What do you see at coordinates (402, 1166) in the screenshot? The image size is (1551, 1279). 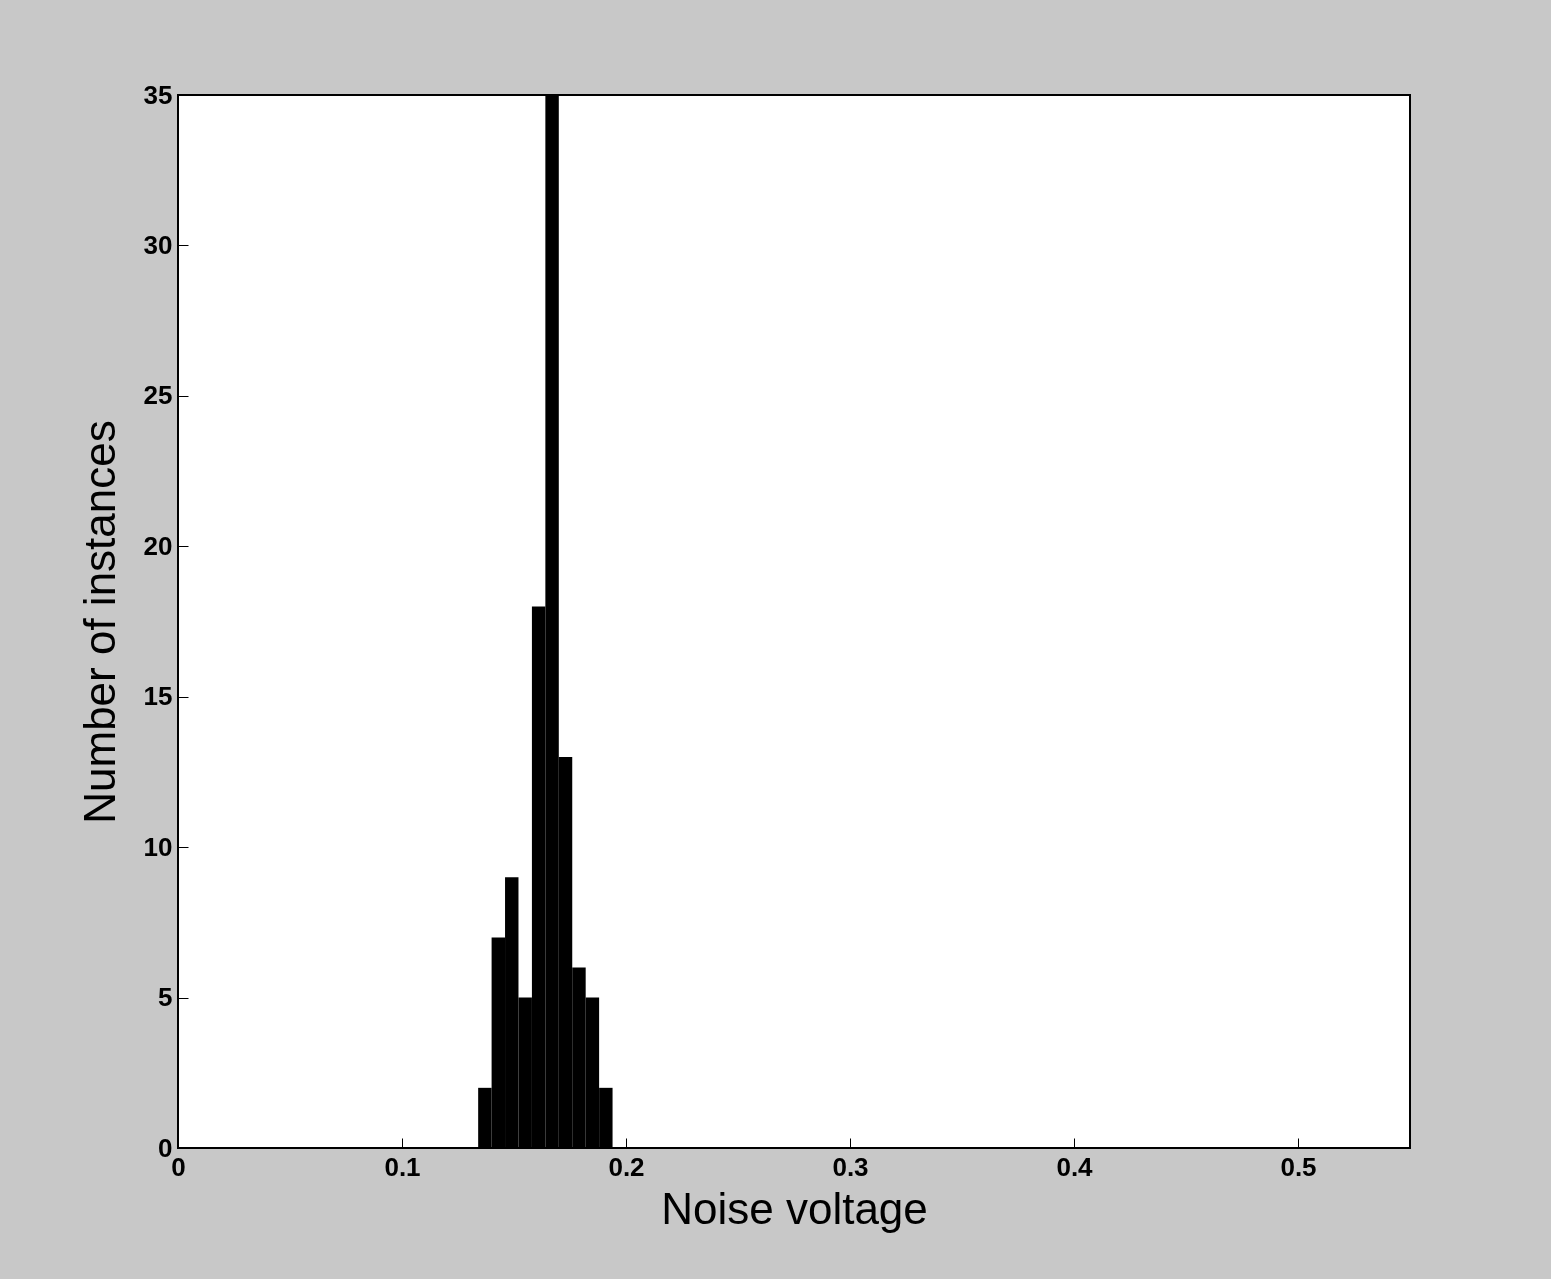 I see `x-tick-label: 0.1` at bounding box center [402, 1166].